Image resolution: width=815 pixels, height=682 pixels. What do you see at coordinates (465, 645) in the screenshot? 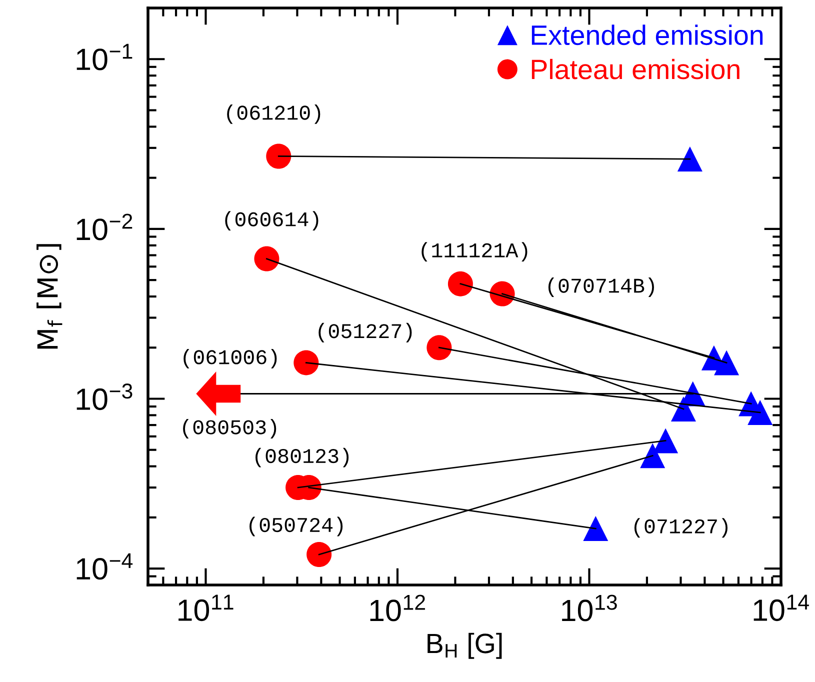
I see `x-axis-title: B$_{H}$ [G]` at bounding box center [465, 645].